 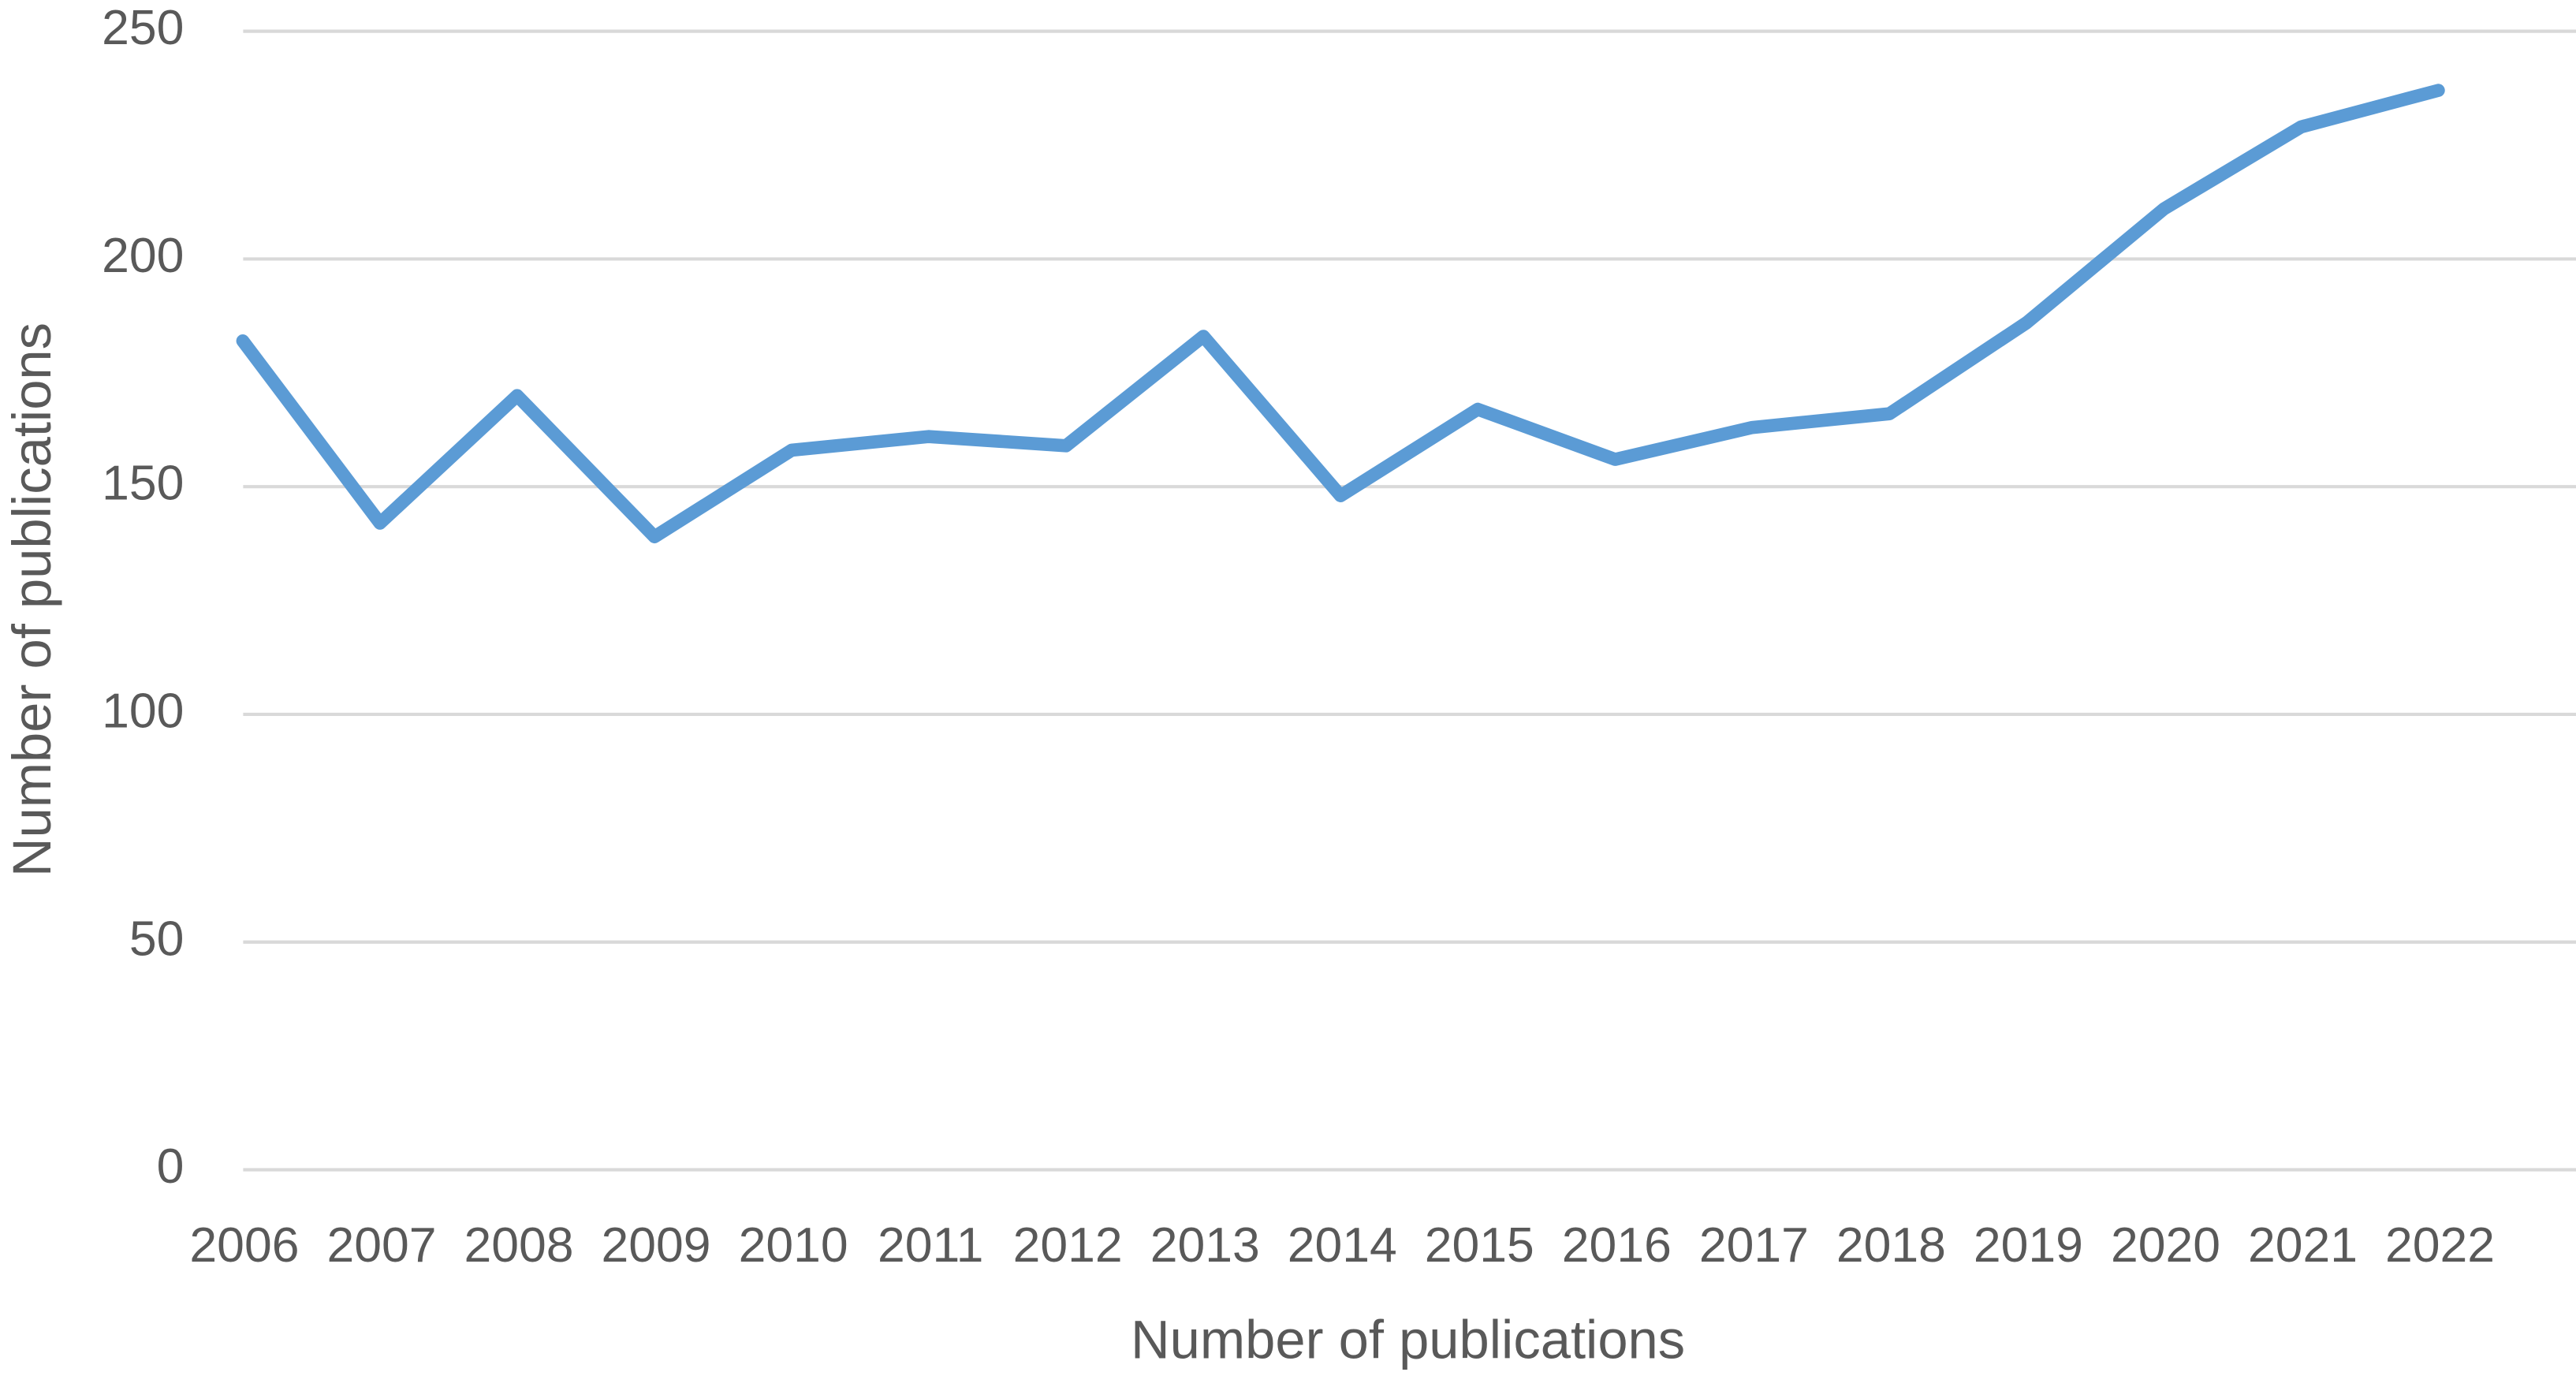 What do you see at coordinates (1342, 1245) in the screenshot?
I see `x-tick-label: 2014` at bounding box center [1342, 1245].